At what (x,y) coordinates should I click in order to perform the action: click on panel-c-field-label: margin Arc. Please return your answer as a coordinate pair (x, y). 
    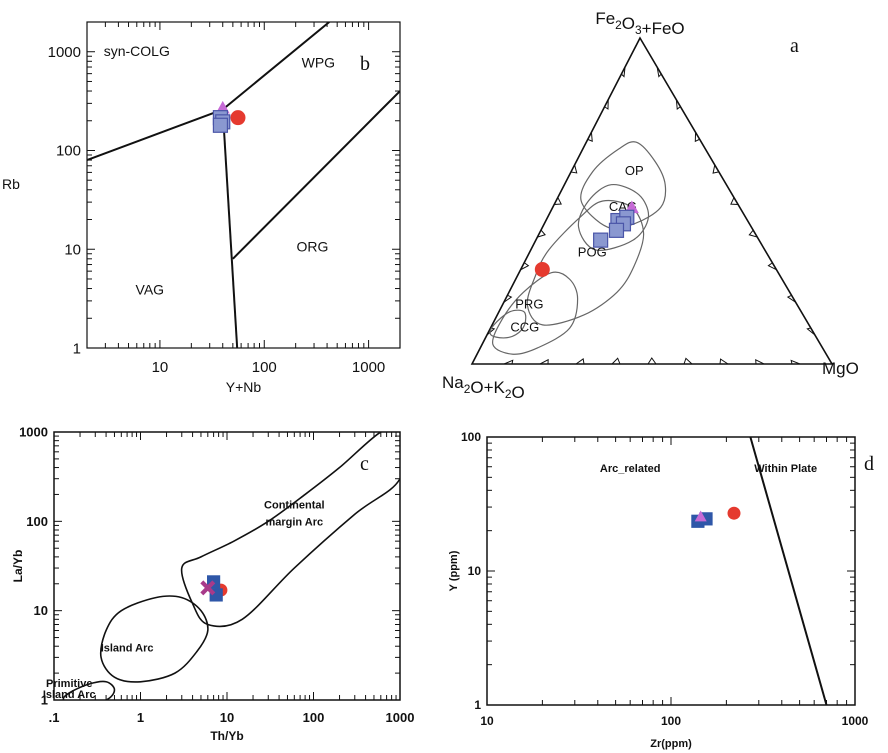
    Looking at the image, I should click on (294, 522).